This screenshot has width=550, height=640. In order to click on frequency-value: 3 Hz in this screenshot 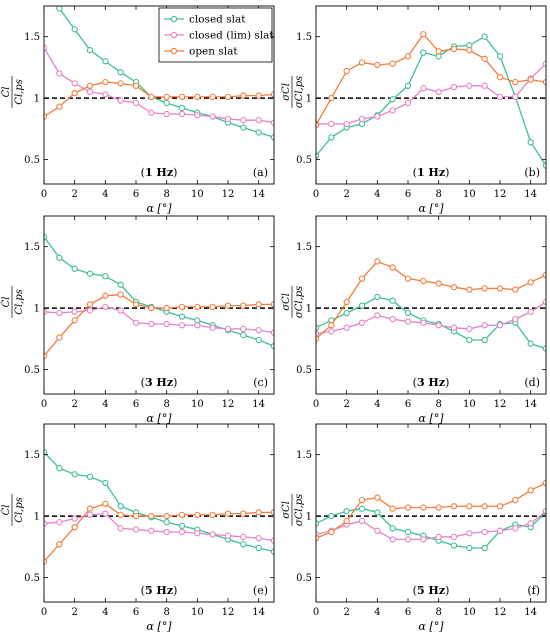, I will do `click(159, 382)`.